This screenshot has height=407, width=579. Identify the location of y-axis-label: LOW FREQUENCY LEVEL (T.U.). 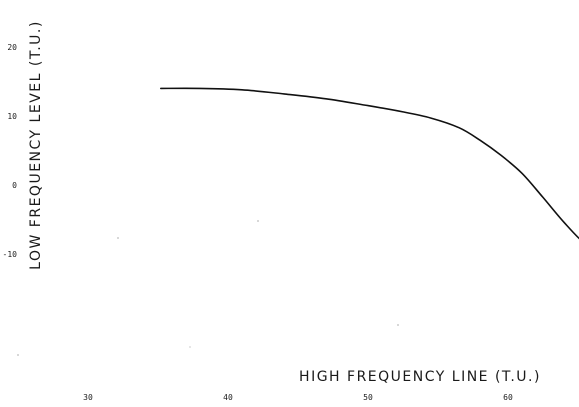
(36, 145).